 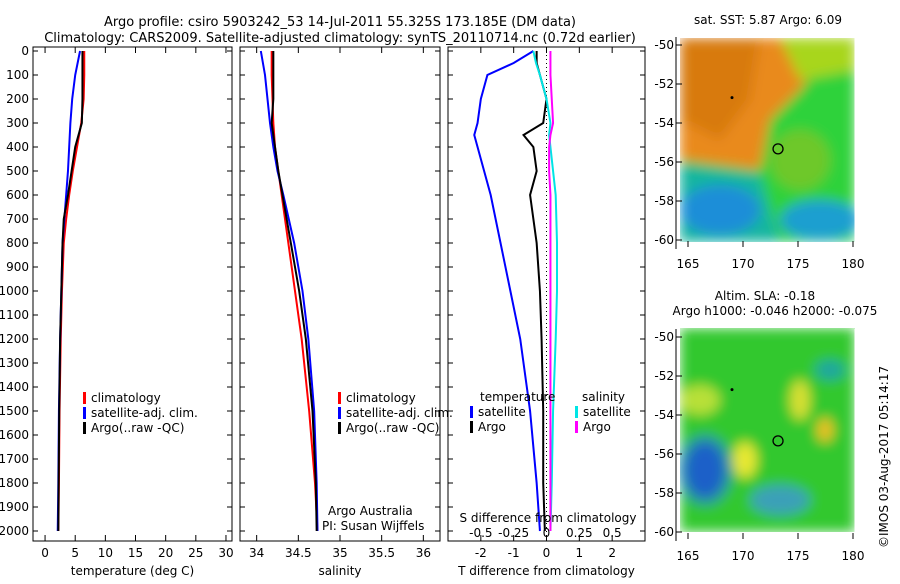 What do you see at coordinates (17, 267) in the screenshot?
I see `y-tick-label: 900` at bounding box center [17, 267].